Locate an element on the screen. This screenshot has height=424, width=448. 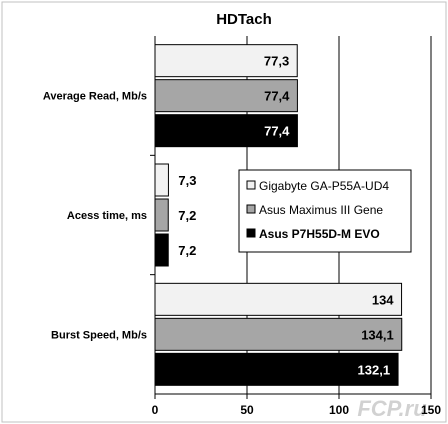
bar-value-label: 134 is located at coordinates (383, 299).